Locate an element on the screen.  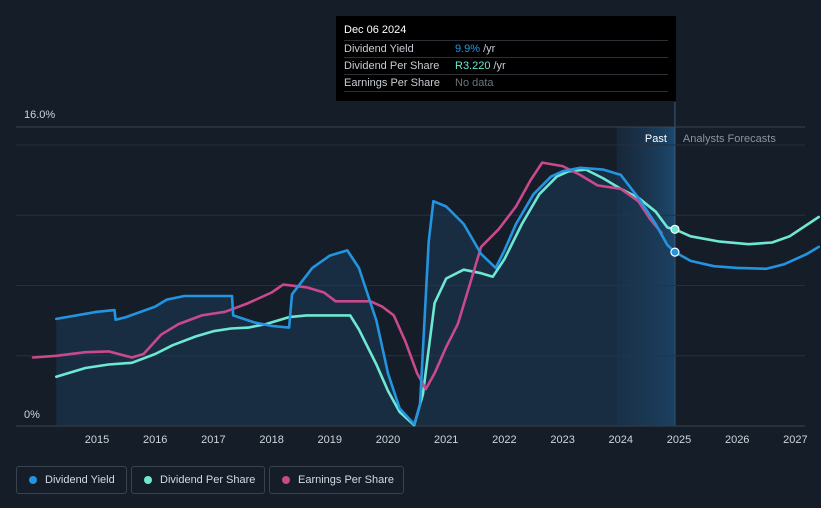
x-tick-label: 2024 is located at coordinates (621, 440).